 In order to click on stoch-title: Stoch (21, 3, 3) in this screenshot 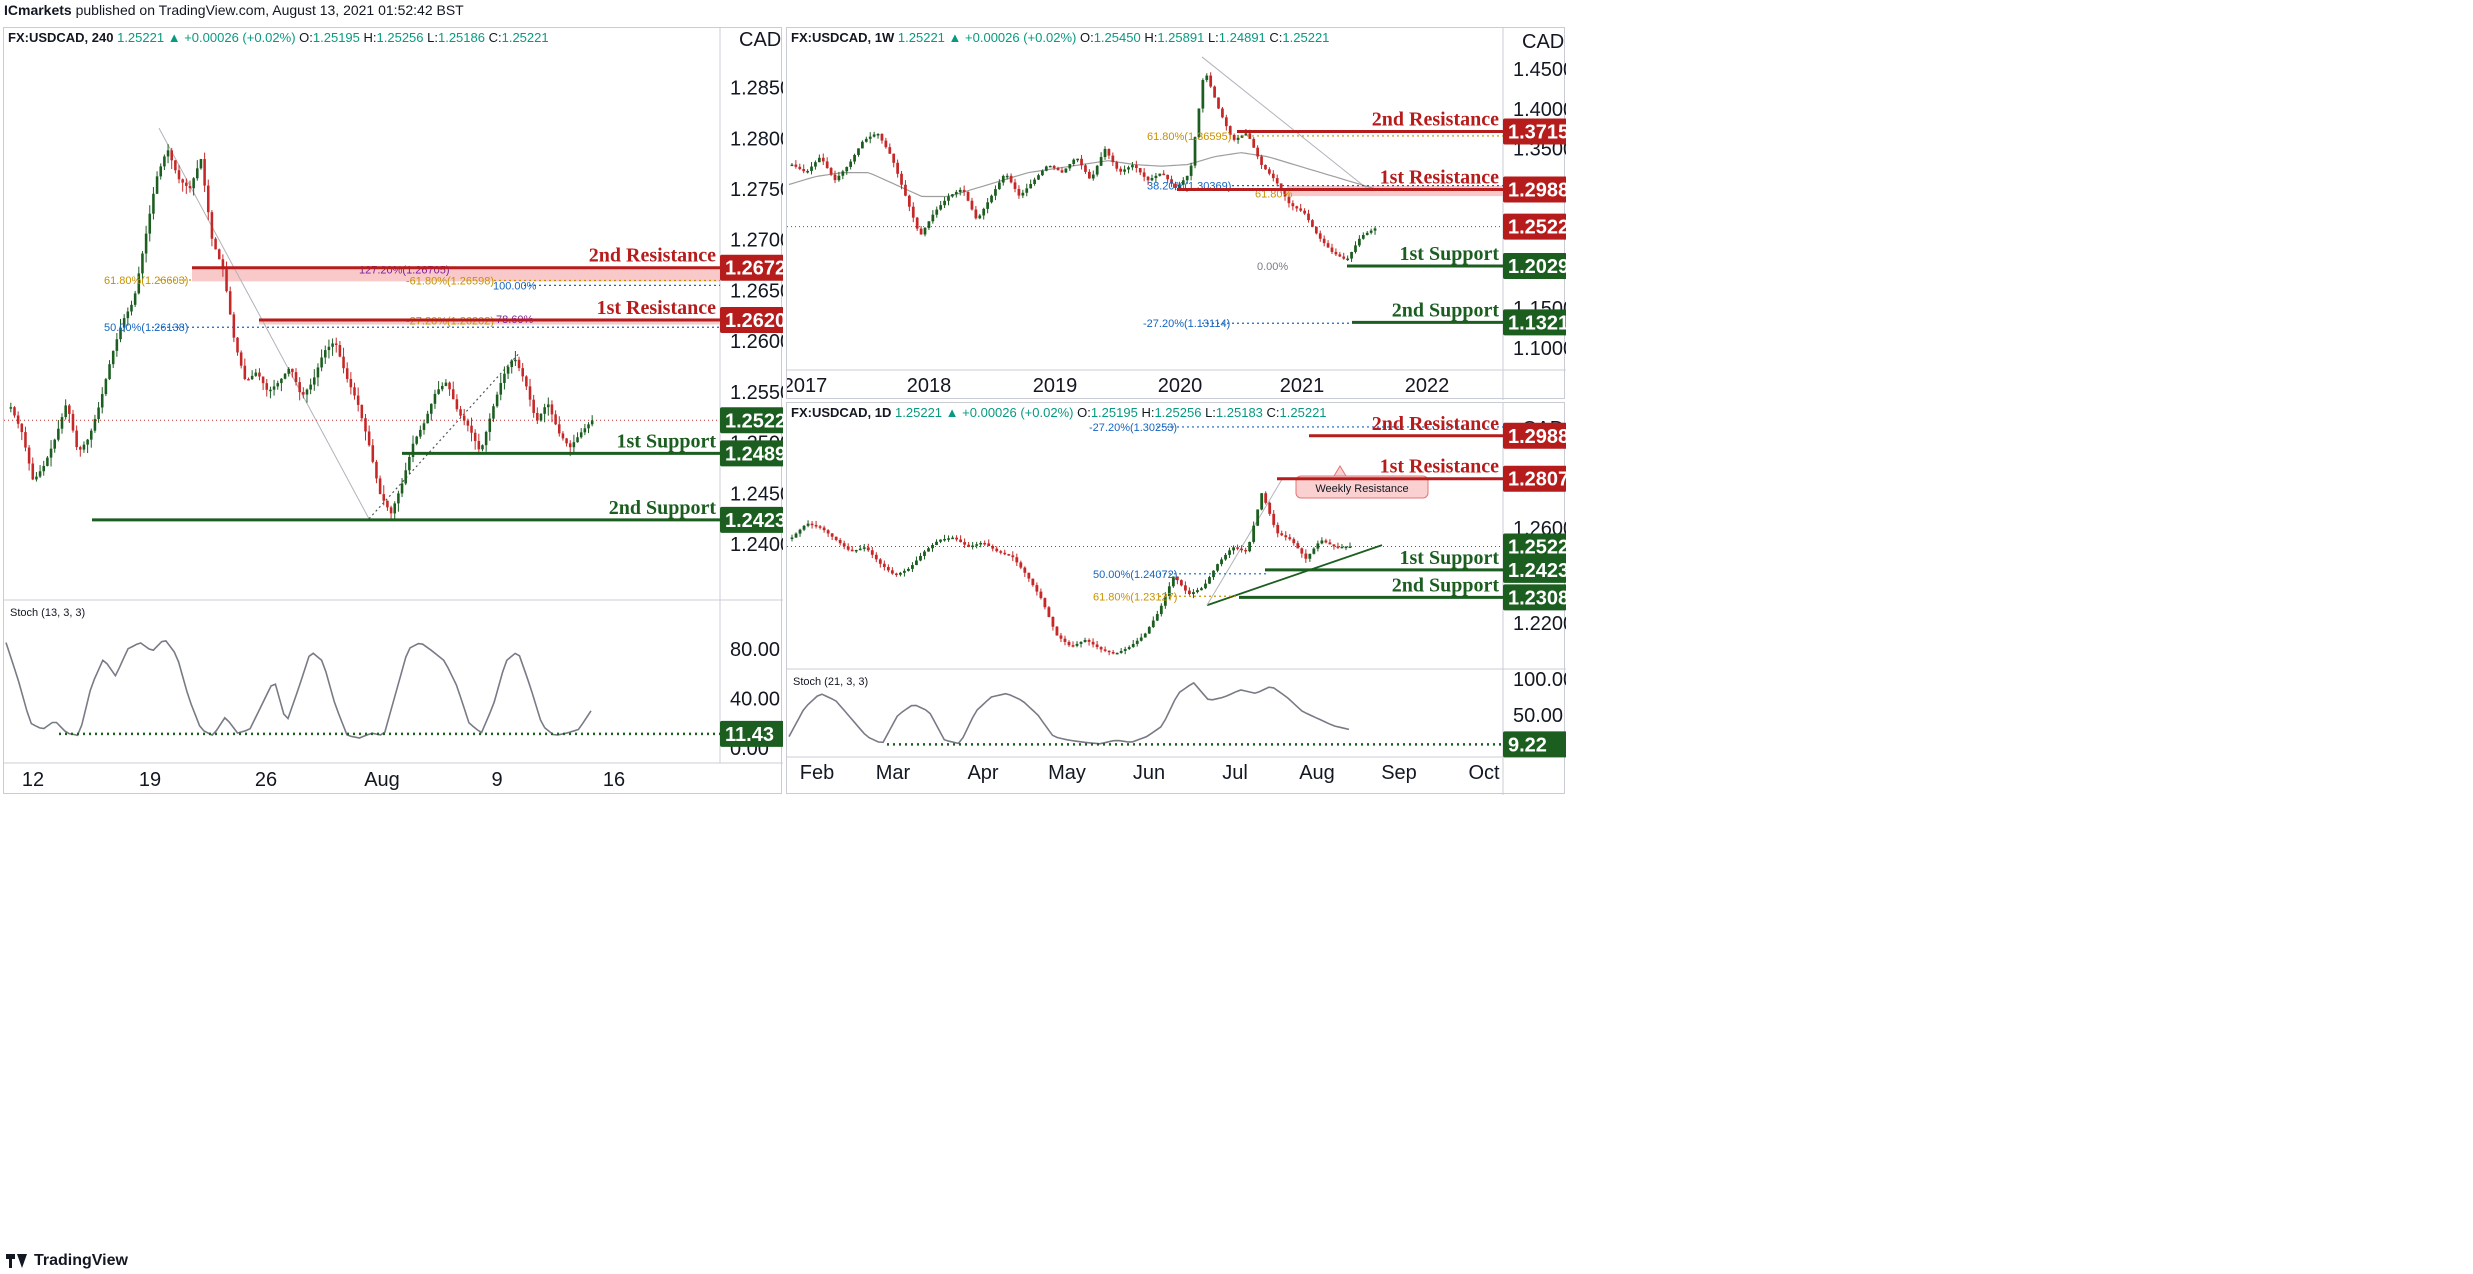, I will do `click(830, 682)`.